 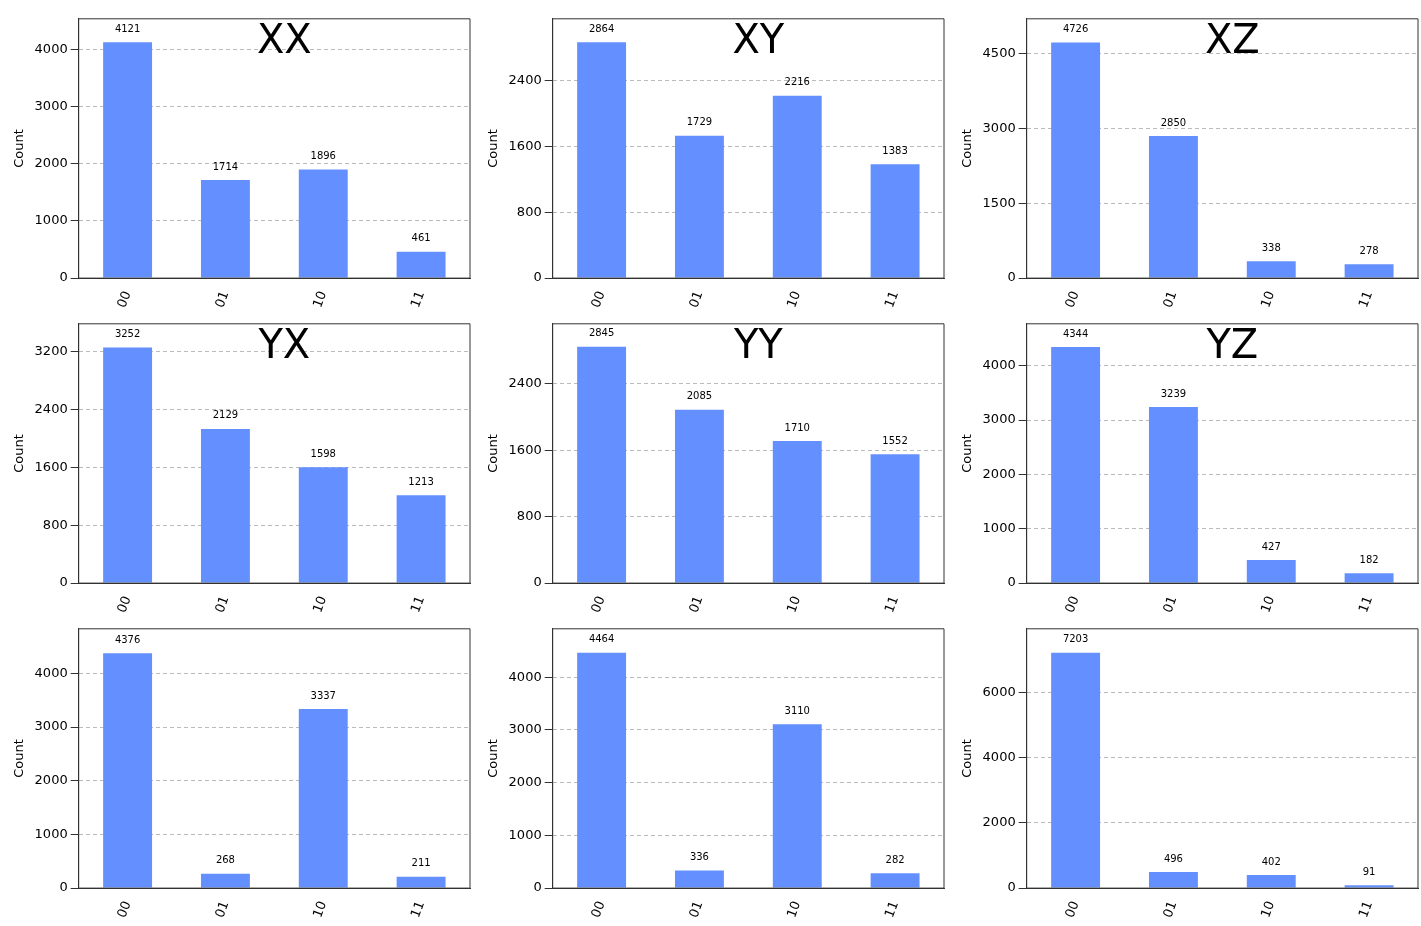 What do you see at coordinates (895, 150) in the screenshot?
I see `data-label: 1383` at bounding box center [895, 150].